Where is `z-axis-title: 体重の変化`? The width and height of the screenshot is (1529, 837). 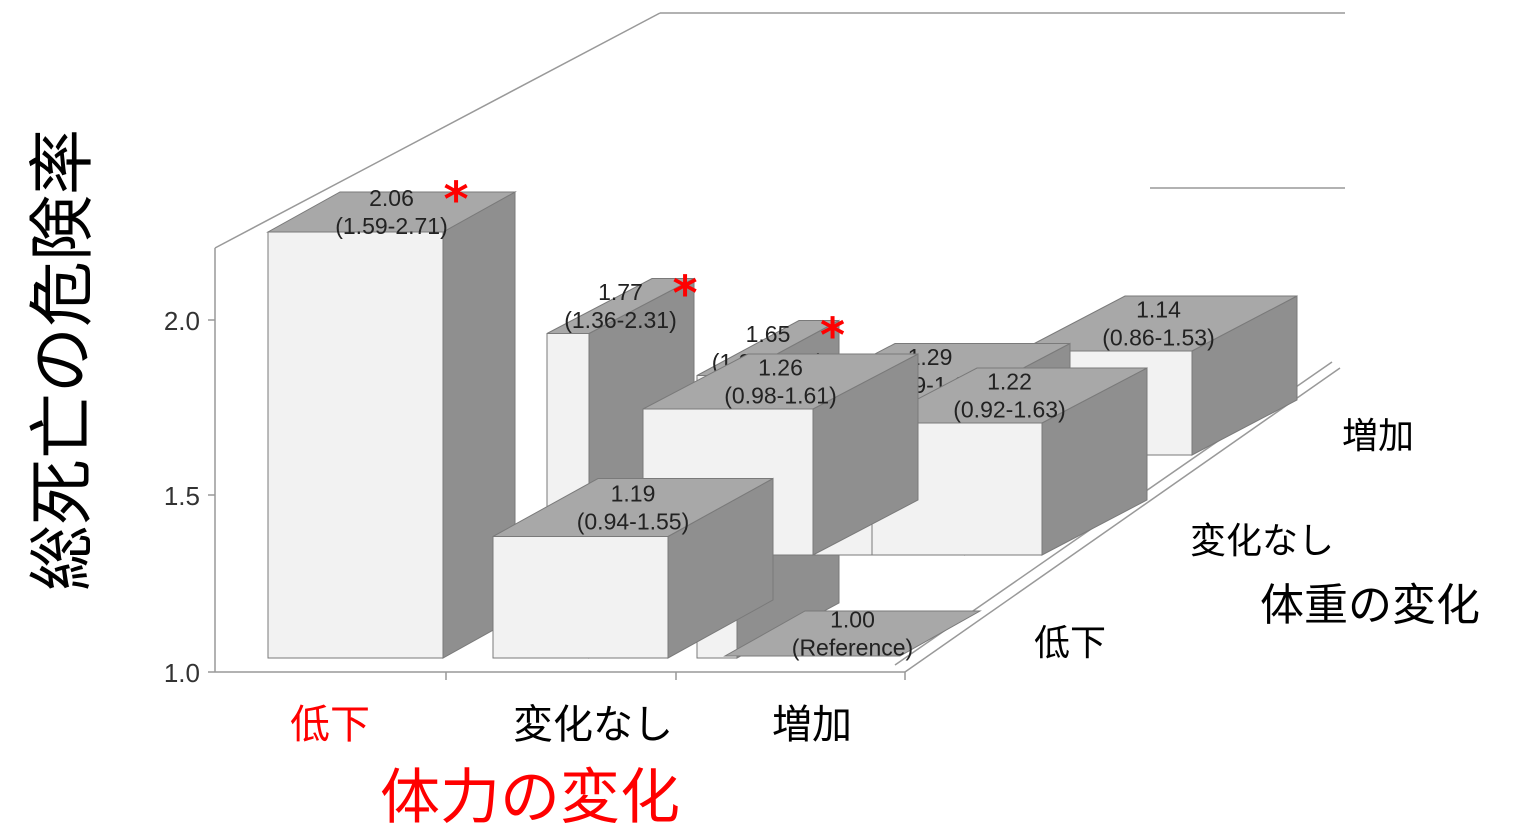 z-axis-title: 体重の変化 is located at coordinates (1370, 605).